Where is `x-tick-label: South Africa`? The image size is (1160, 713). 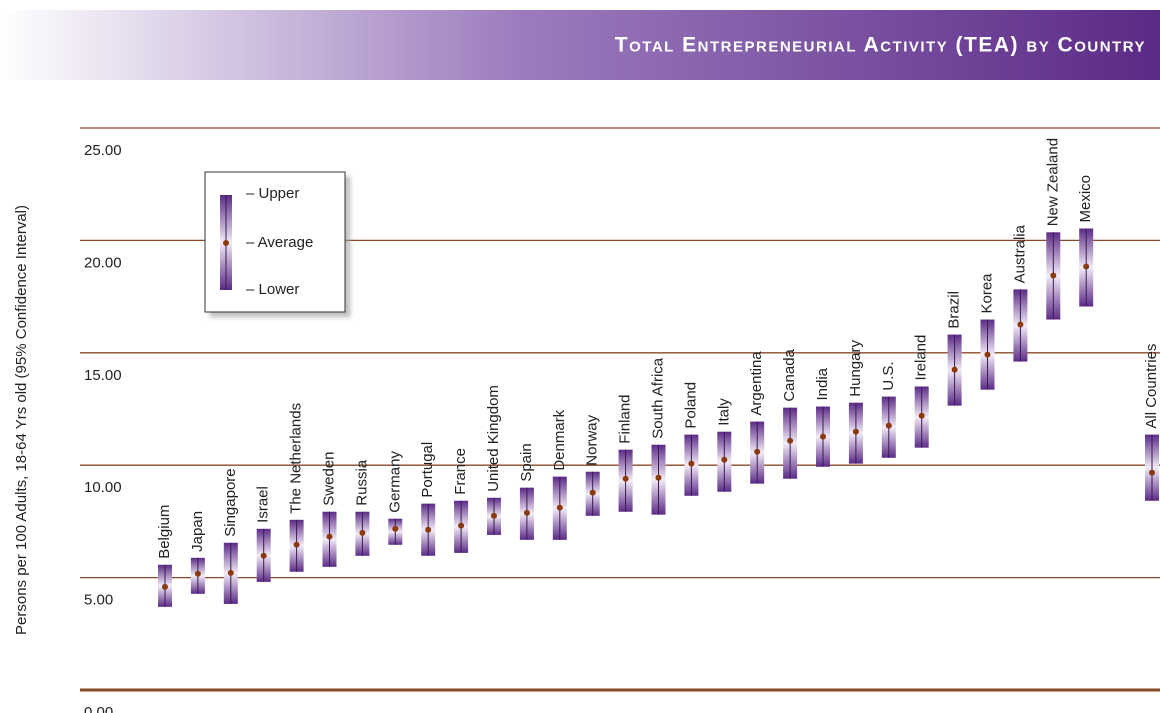 x-tick-label: South Africa is located at coordinates (657, 398).